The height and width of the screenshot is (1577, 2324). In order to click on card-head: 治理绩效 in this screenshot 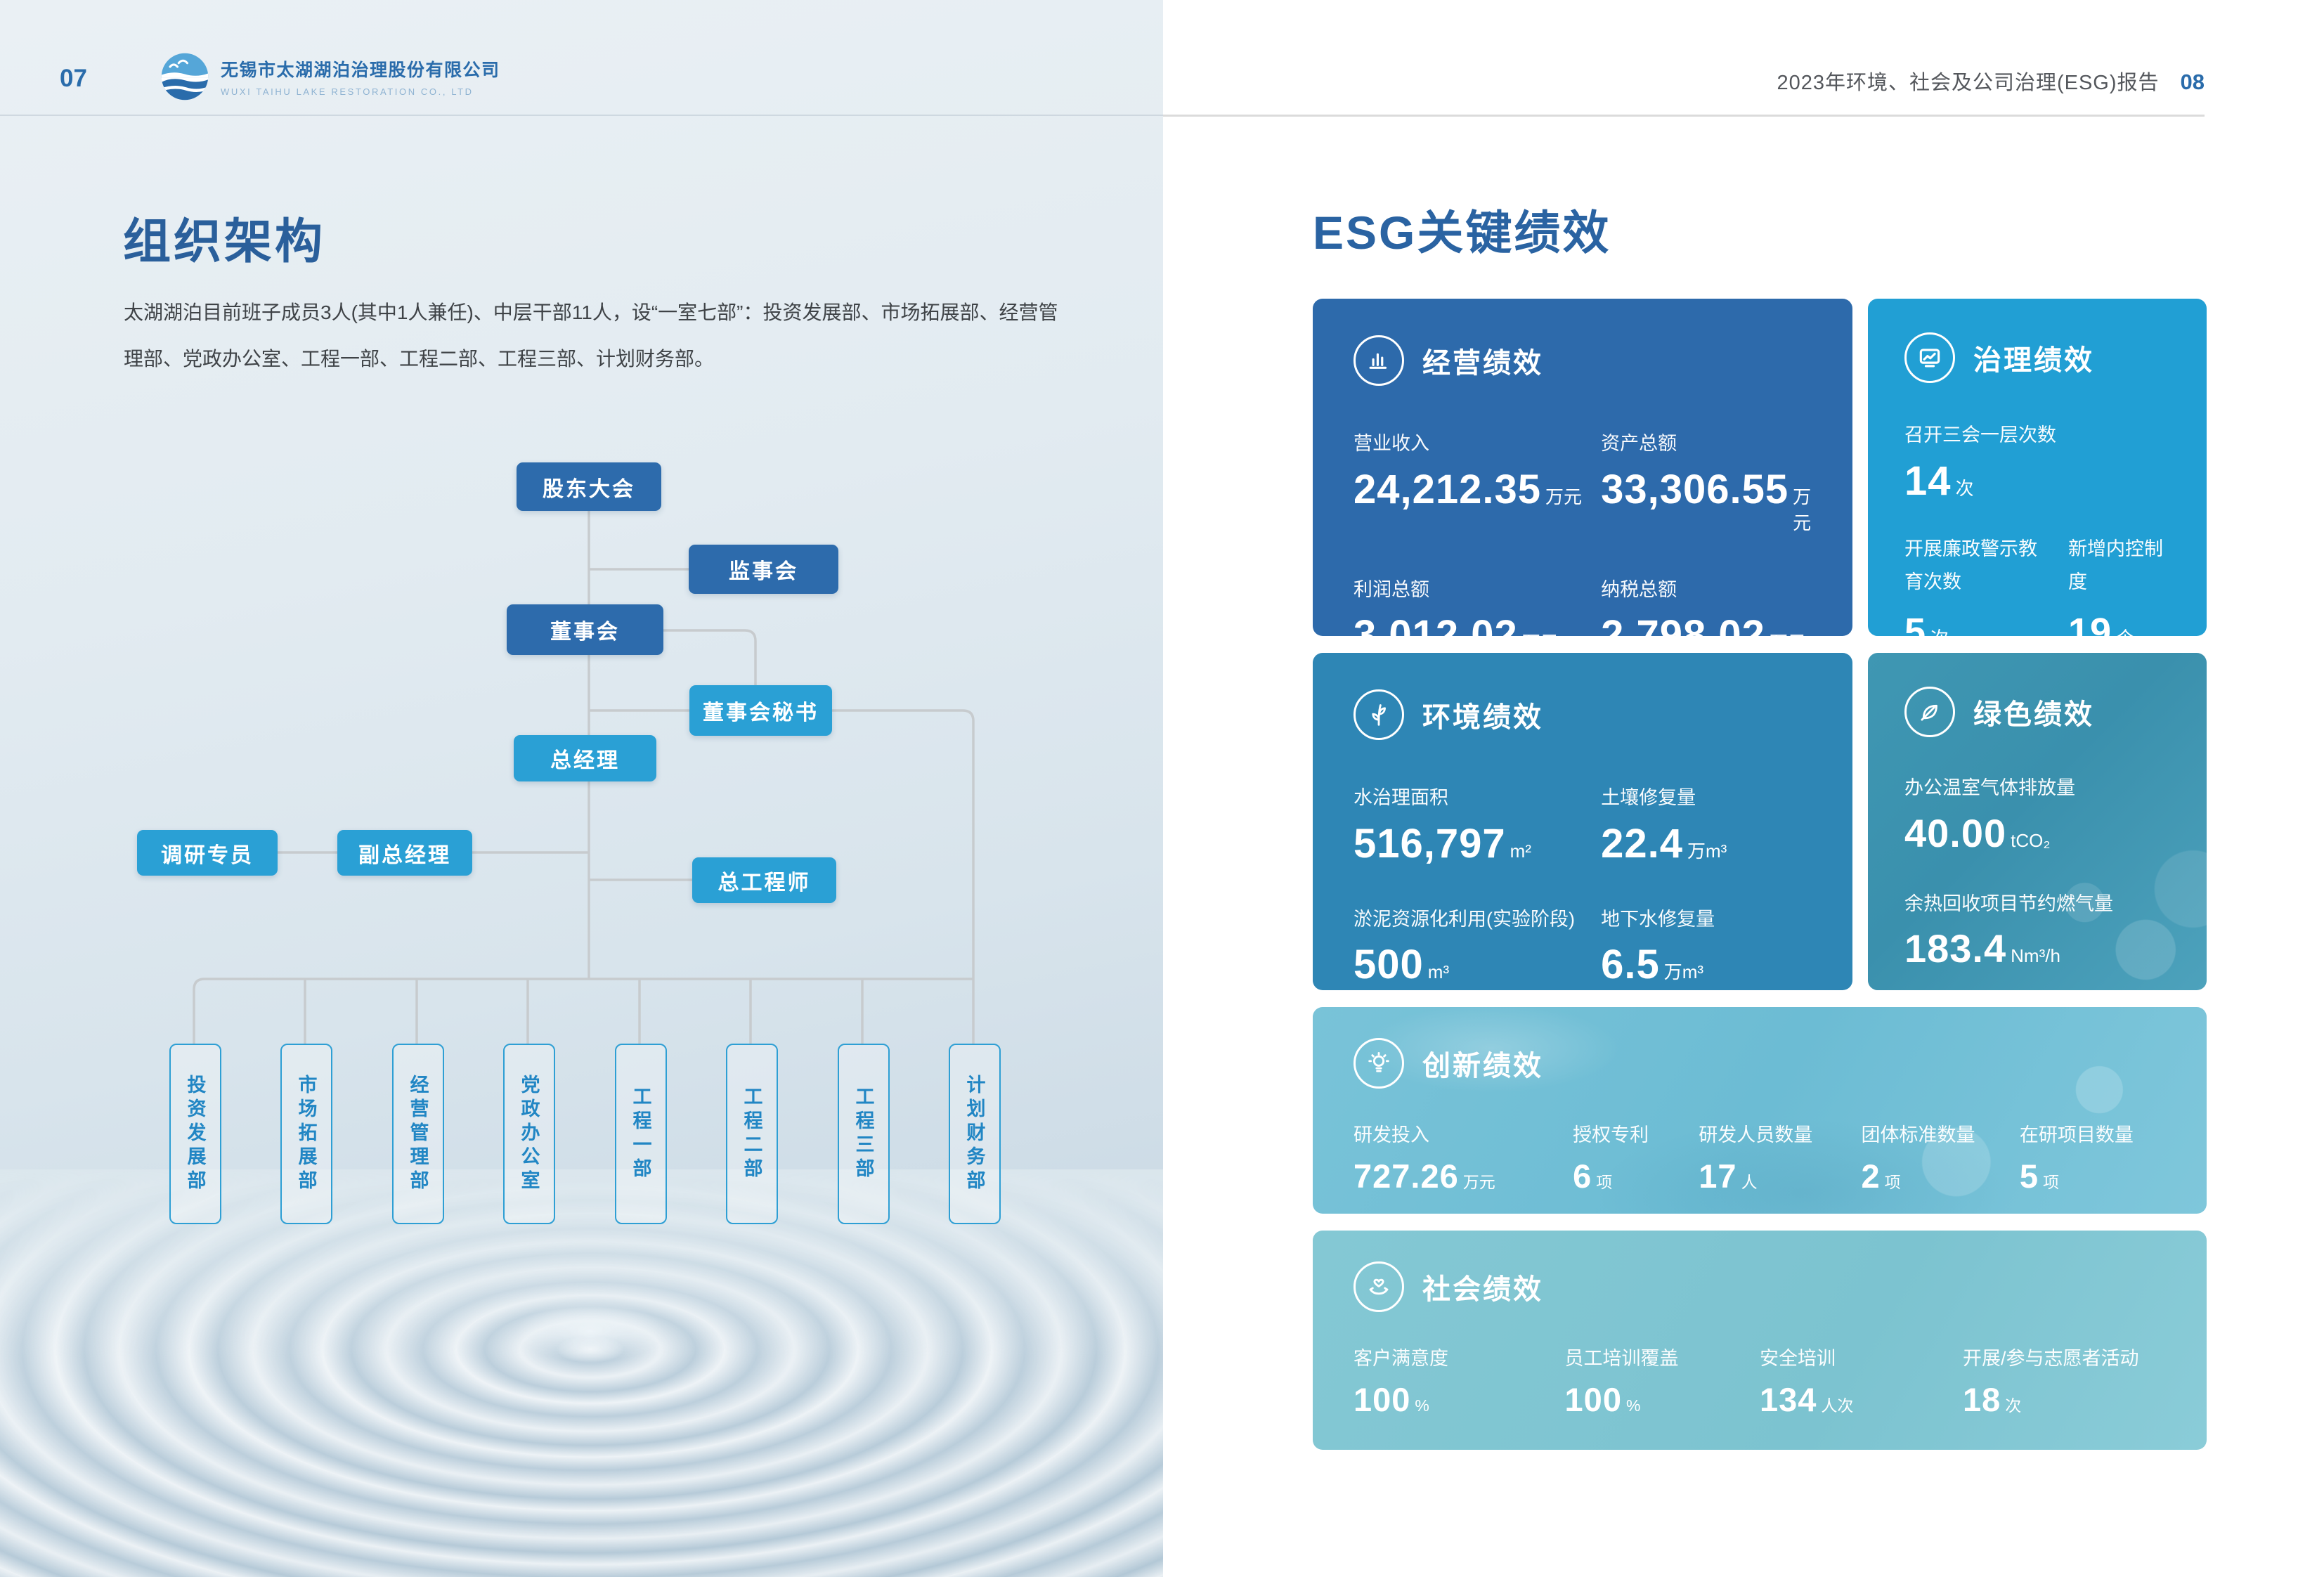, I will do `click(2037, 357)`.